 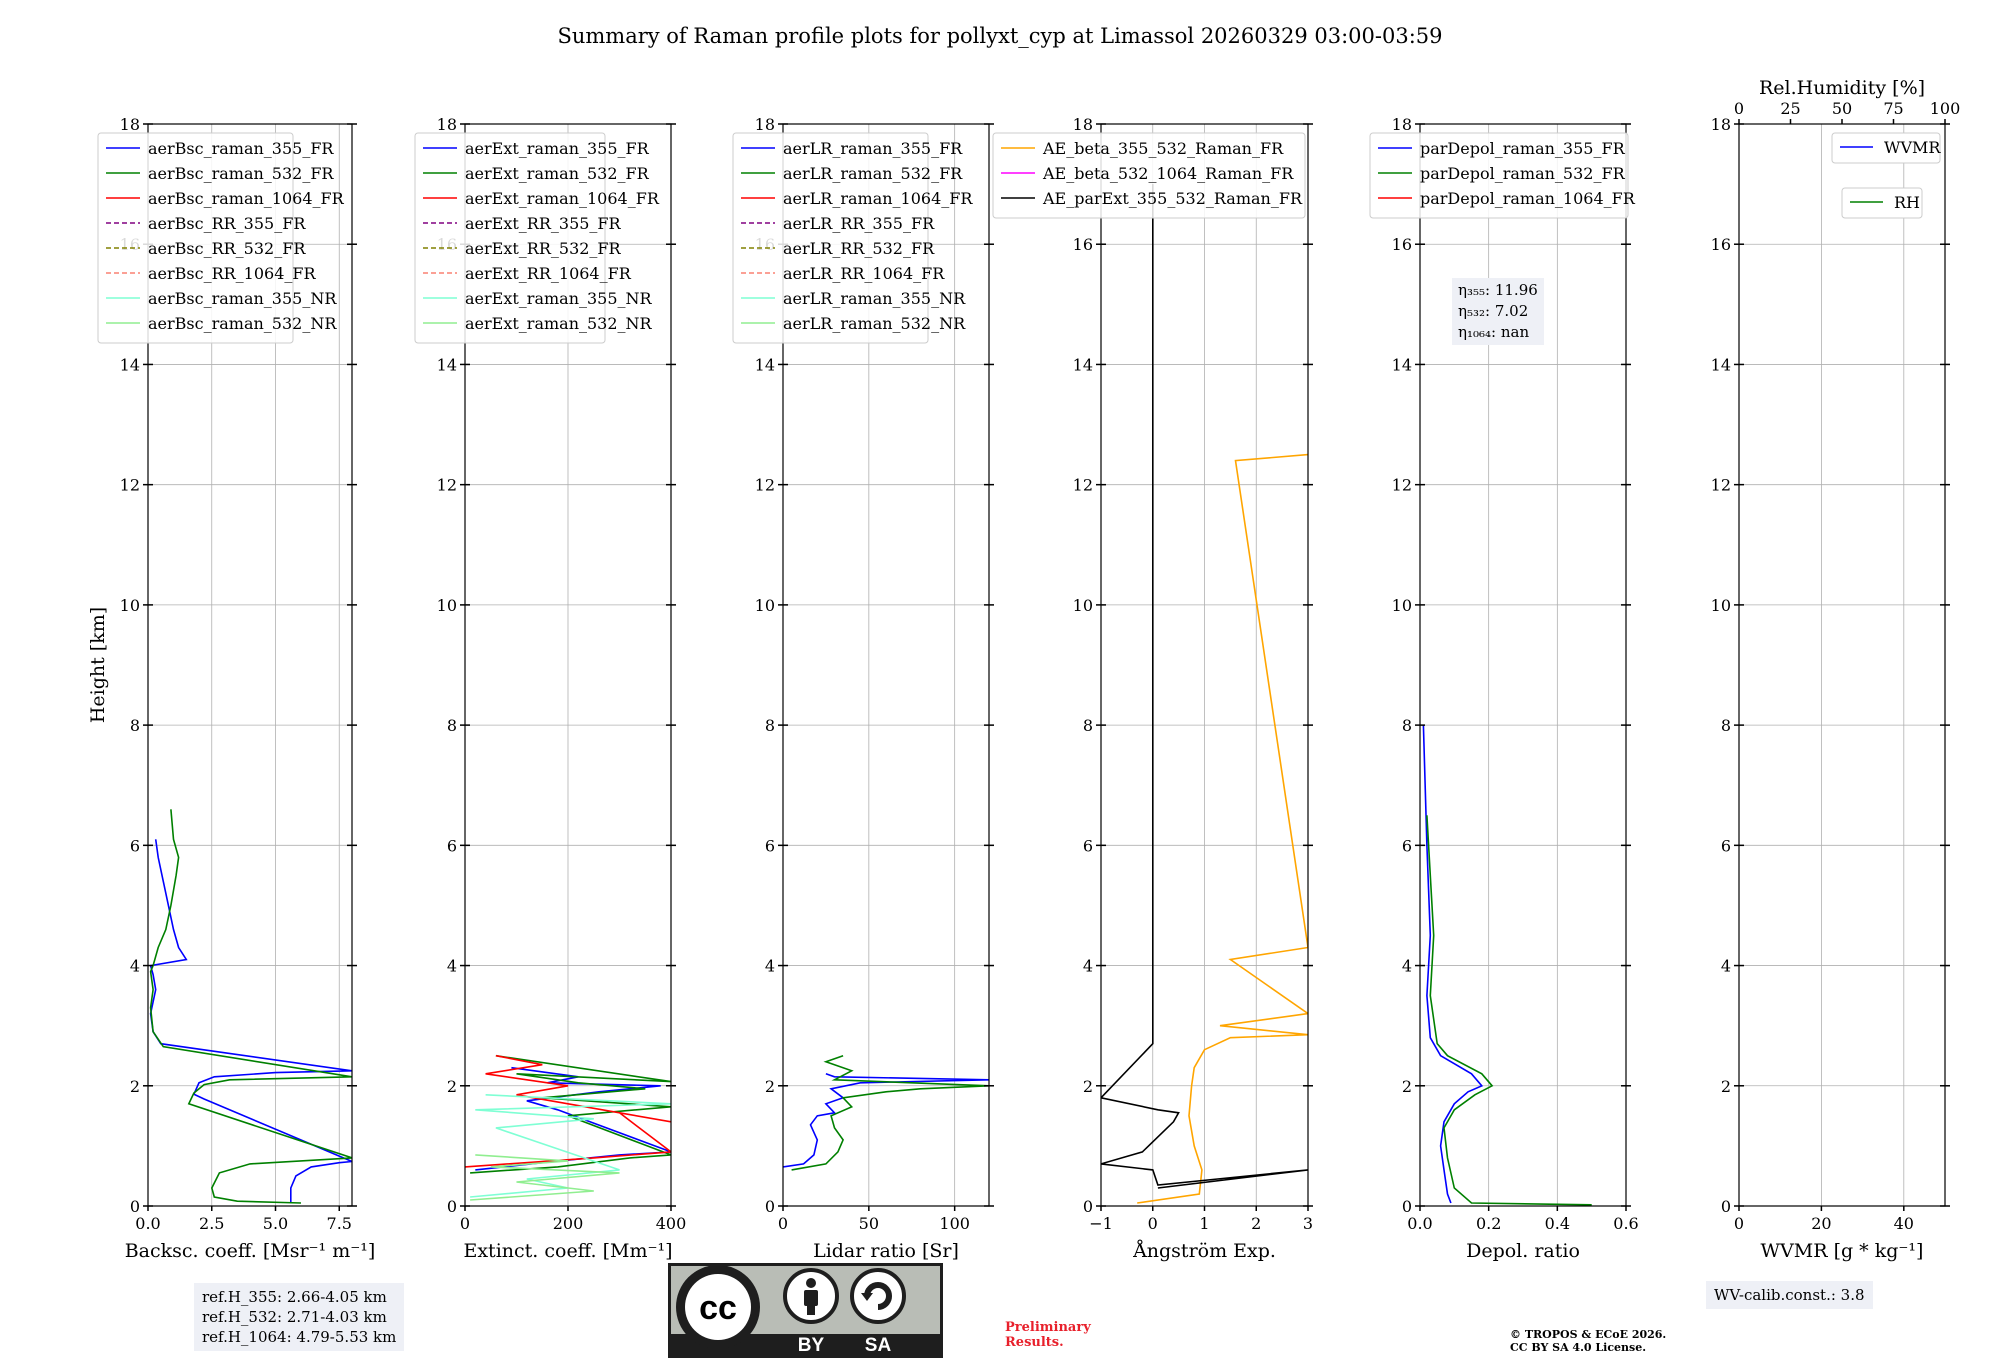 I want to click on xtick-label: 5.0, so click(x=275, y=1223).